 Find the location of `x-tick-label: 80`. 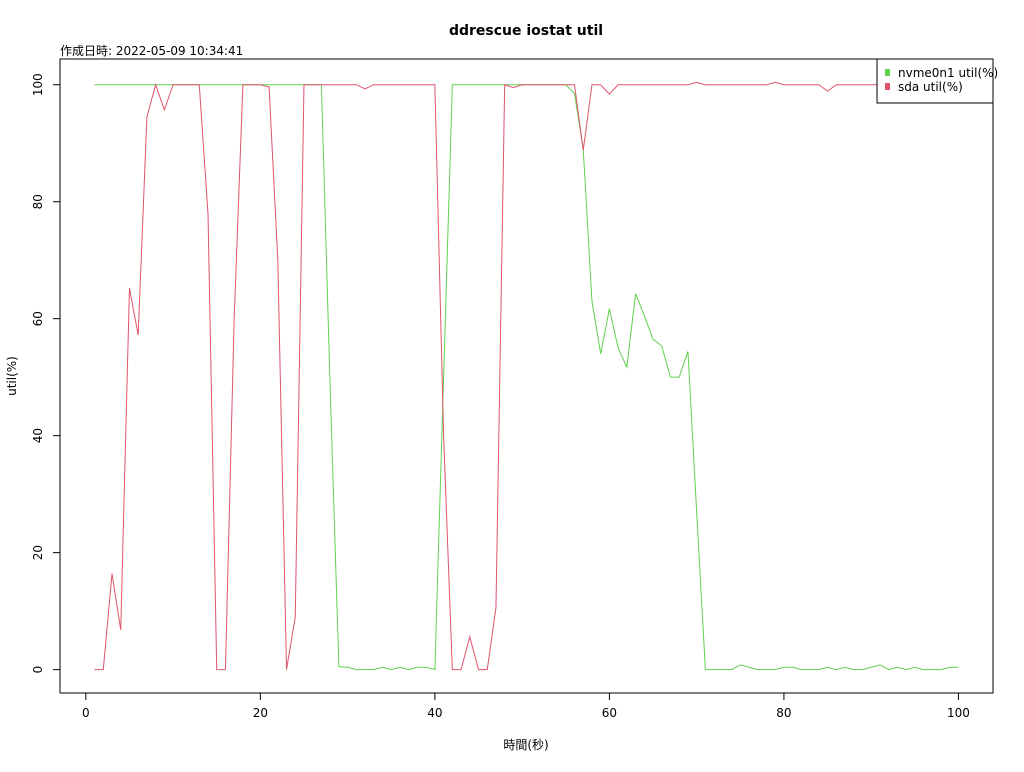

x-tick-label: 80 is located at coordinates (783, 713).